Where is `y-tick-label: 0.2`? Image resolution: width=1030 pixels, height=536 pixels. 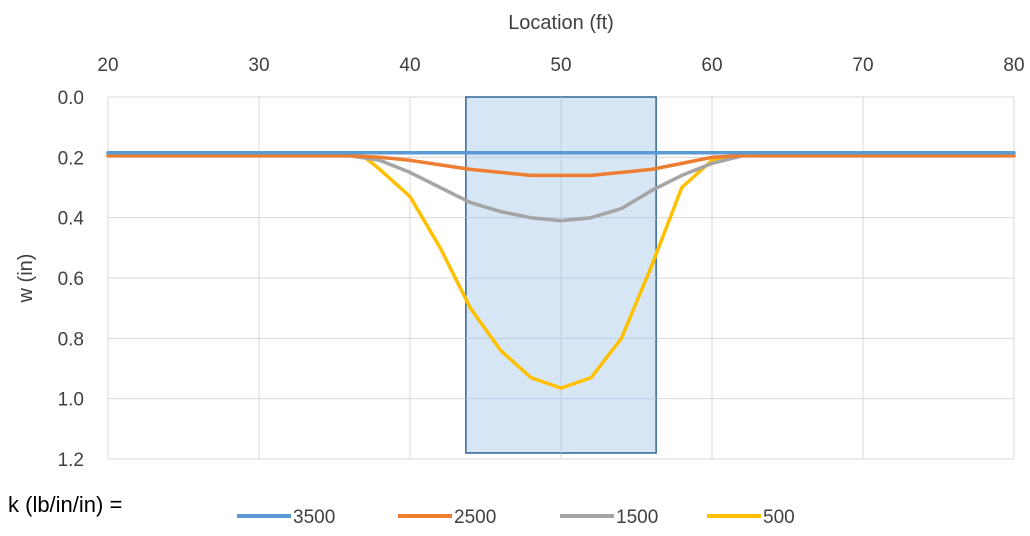 y-tick-label: 0.2 is located at coordinates (71, 158).